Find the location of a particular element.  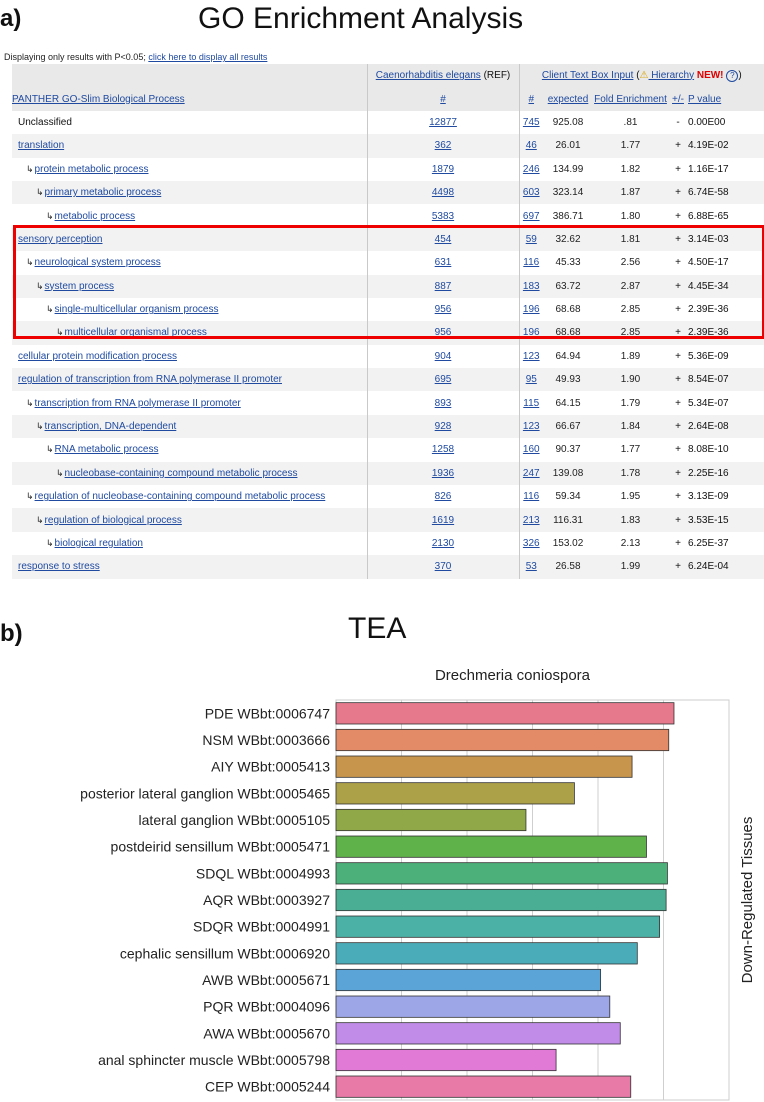

y-category-label: AQR WBbt:0003927 is located at coordinates (266, 900).